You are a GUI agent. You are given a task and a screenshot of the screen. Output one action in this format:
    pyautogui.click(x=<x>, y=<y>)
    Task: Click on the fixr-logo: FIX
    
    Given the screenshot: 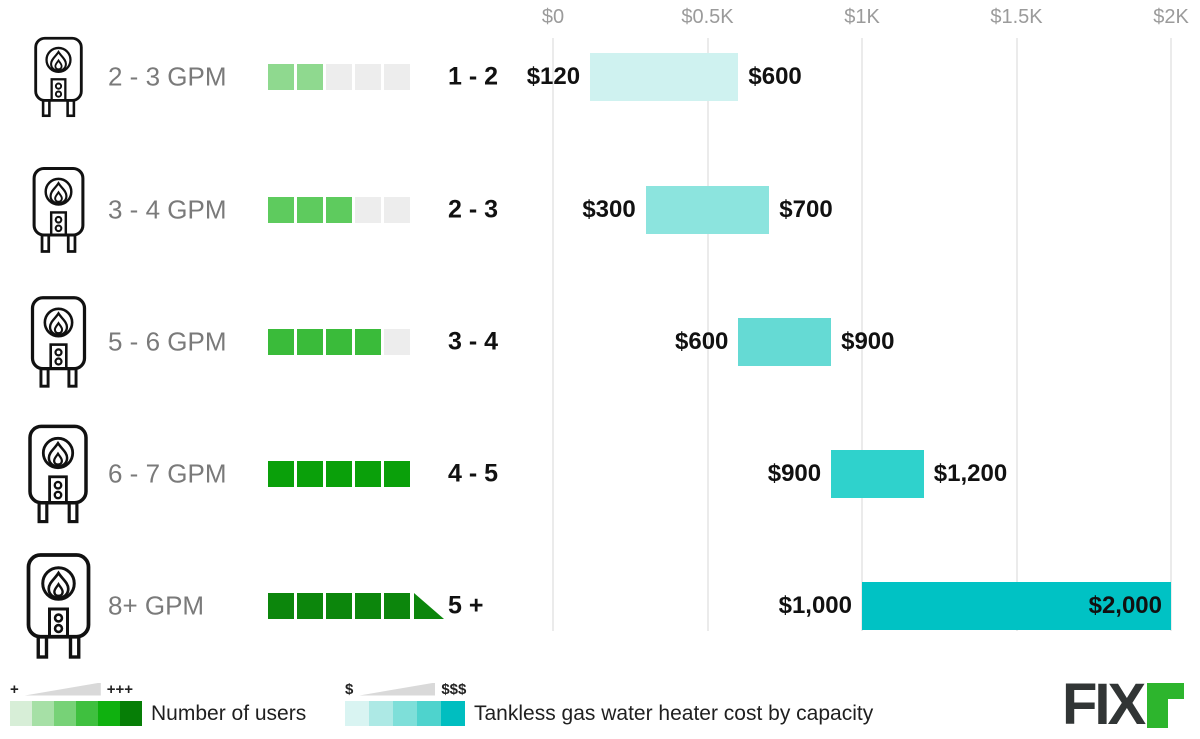 What is the action you would take?
    pyautogui.click(x=1123, y=704)
    